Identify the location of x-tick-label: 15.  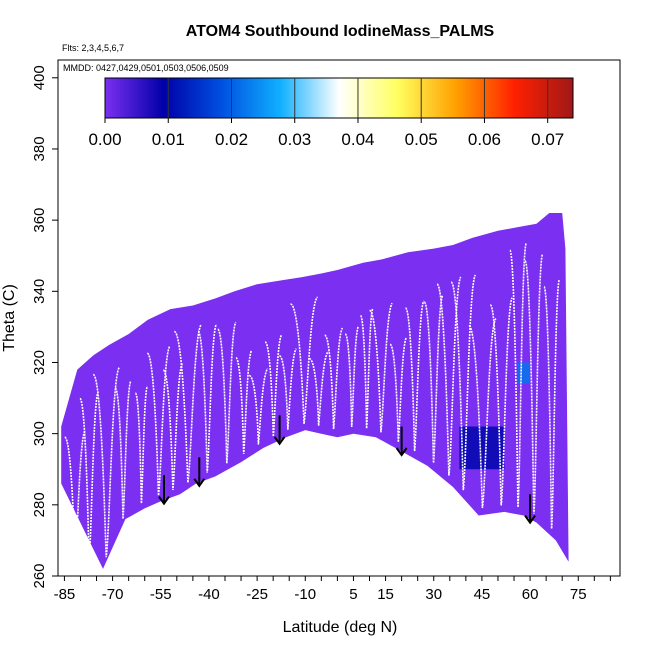
(385, 594).